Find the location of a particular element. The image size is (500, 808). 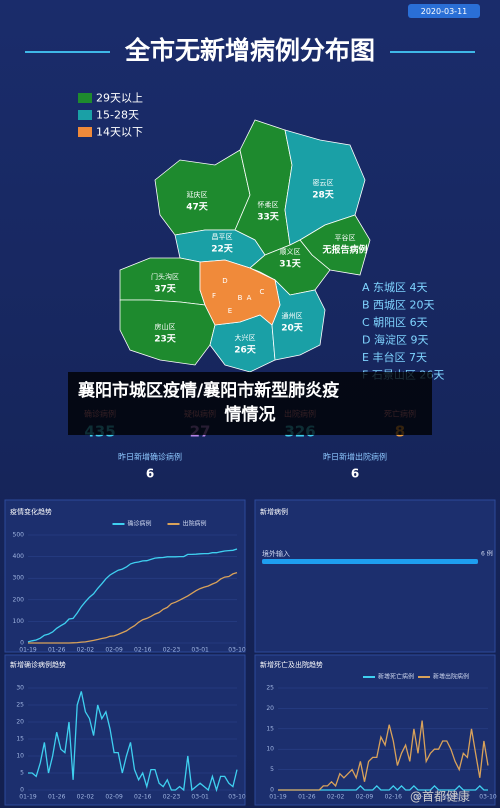

district-name: 房山区 is located at coordinates (165, 326).